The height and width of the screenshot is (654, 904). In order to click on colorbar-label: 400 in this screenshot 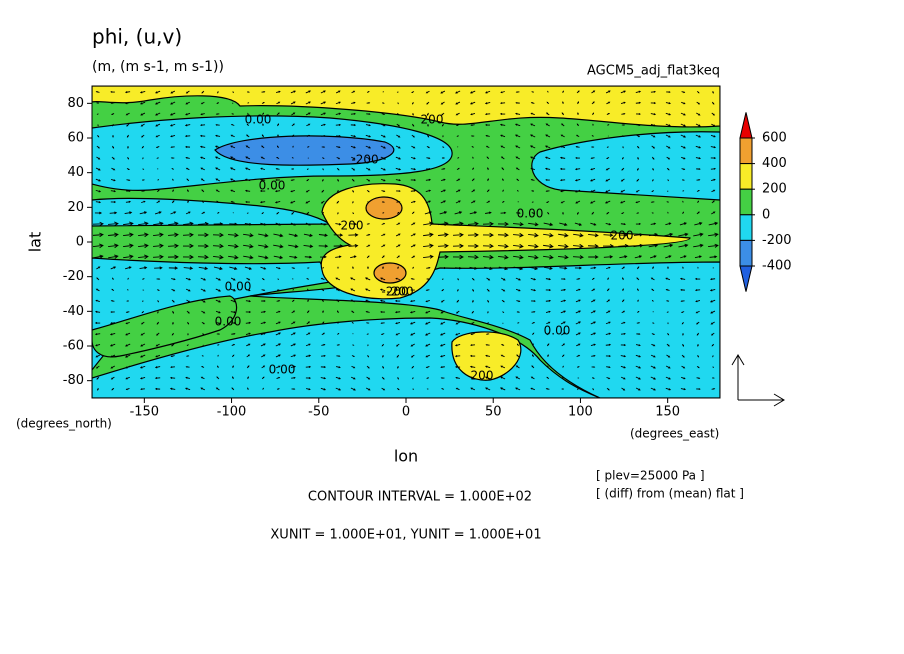, I will do `click(774, 163)`.